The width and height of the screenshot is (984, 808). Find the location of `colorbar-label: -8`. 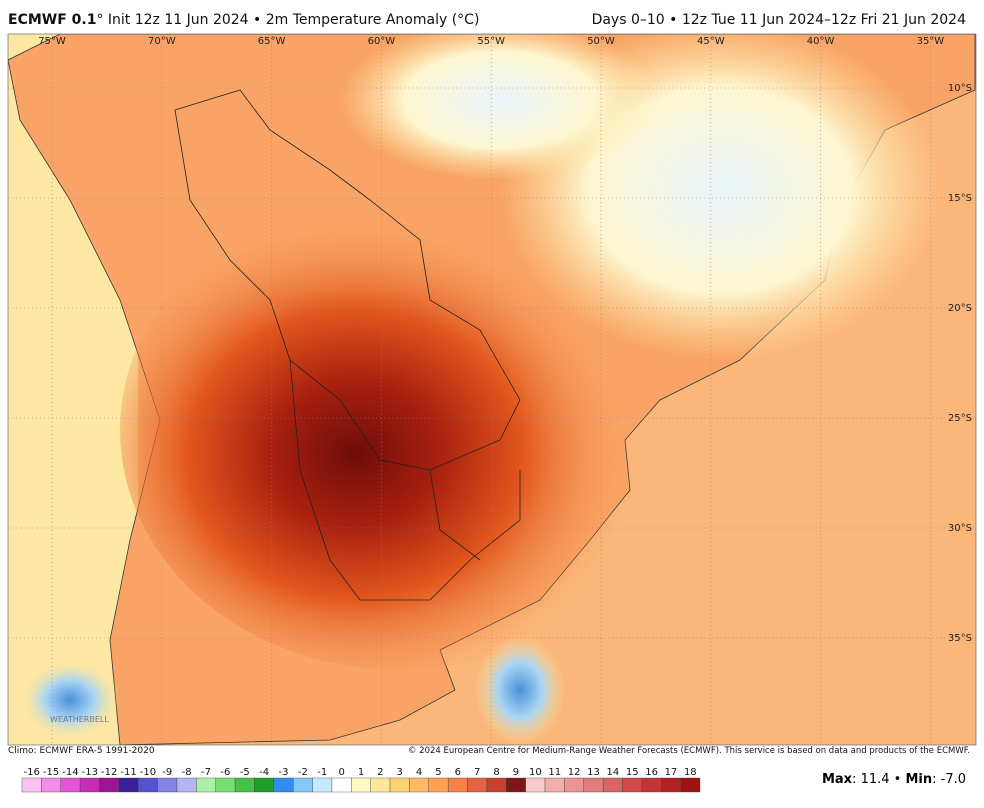

colorbar-label: -8 is located at coordinates (187, 772).